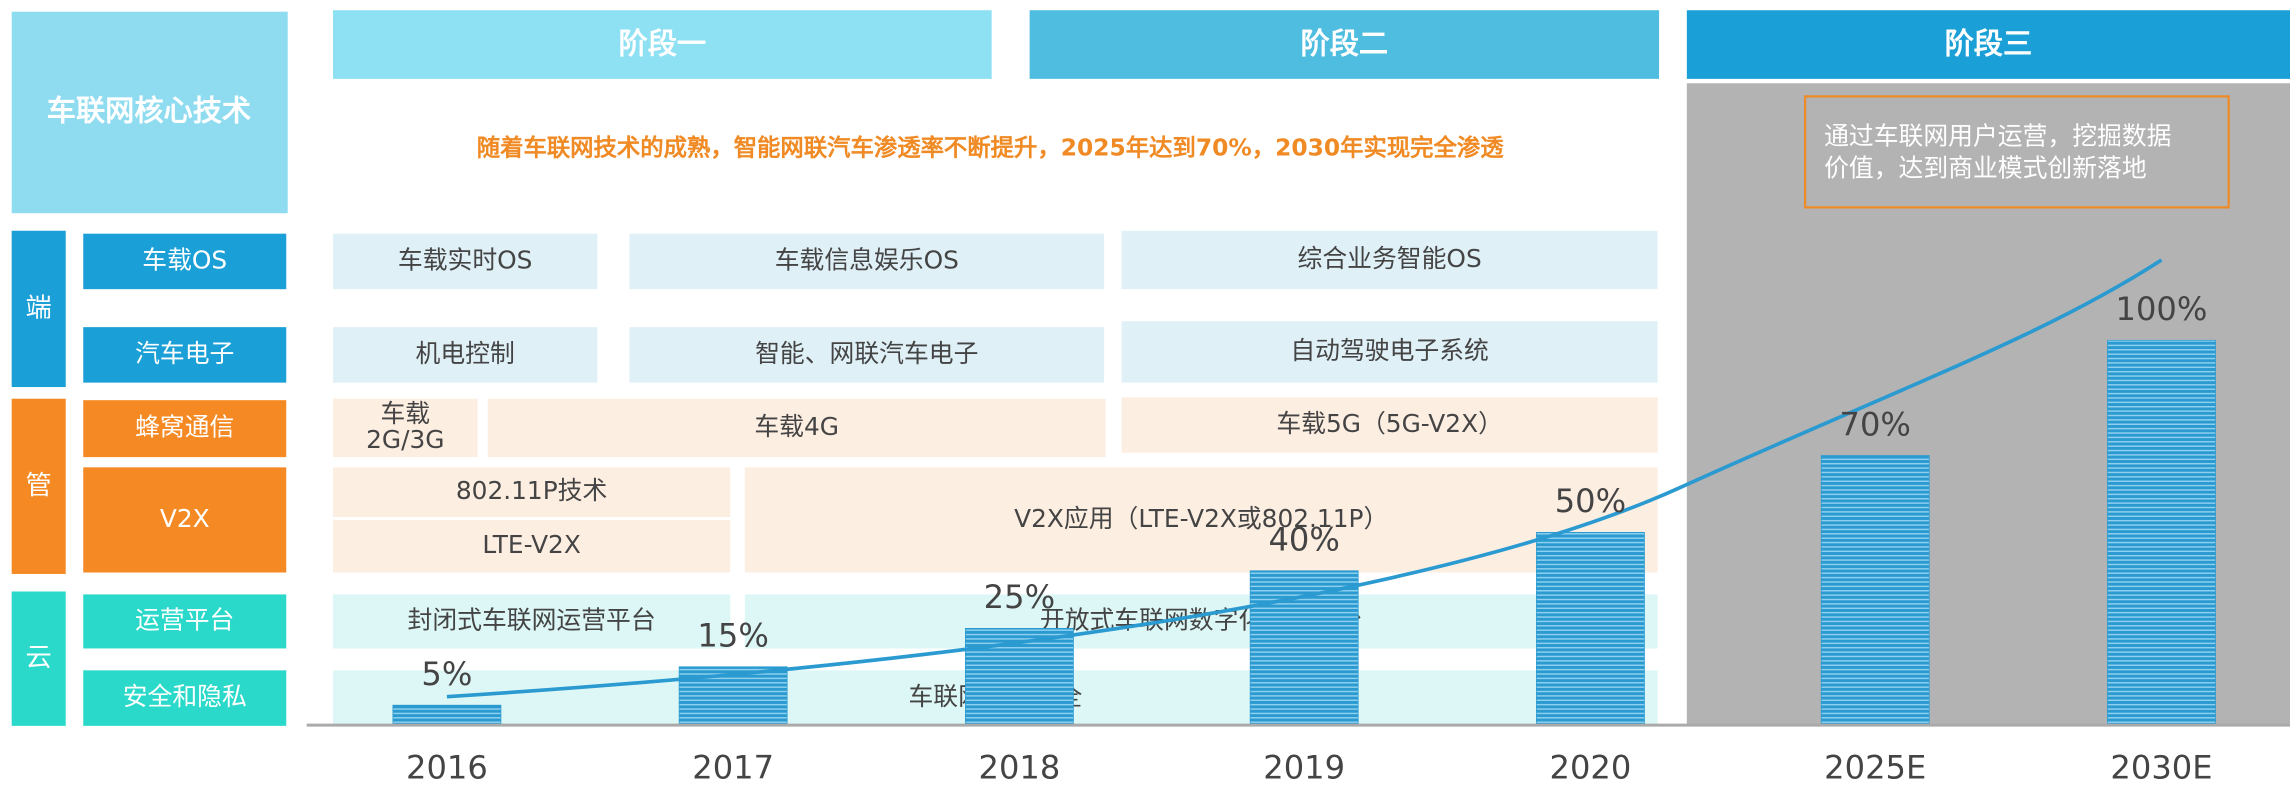  Describe the element at coordinates (405, 439) in the screenshot. I see `cell-text: 2G/3G` at that location.